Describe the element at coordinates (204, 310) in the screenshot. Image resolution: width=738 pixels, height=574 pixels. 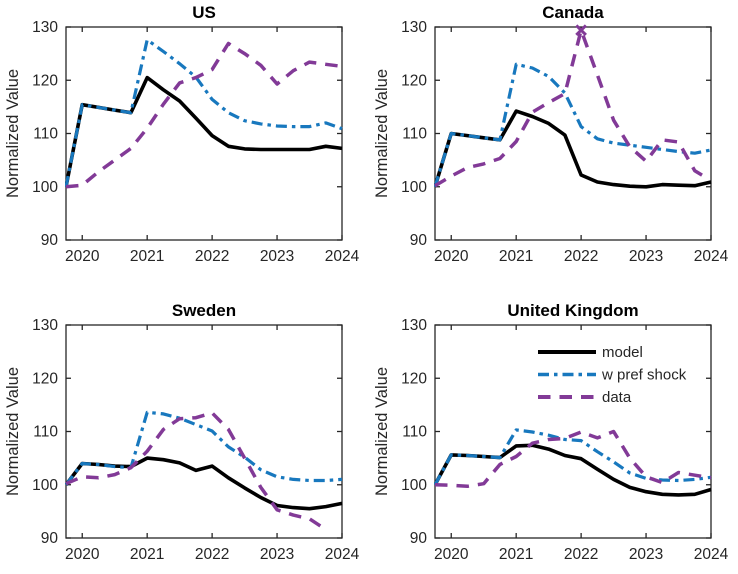
I see `subplot-title: Sweden` at that location.